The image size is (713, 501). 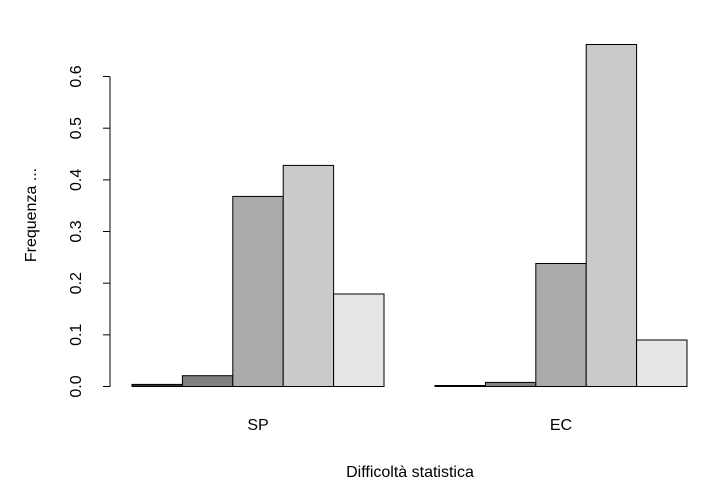 What do you see at coordinates (76, 231) in the screenshot?
I see `y-tick-label: 0.3` at bounding box center [76, 231].